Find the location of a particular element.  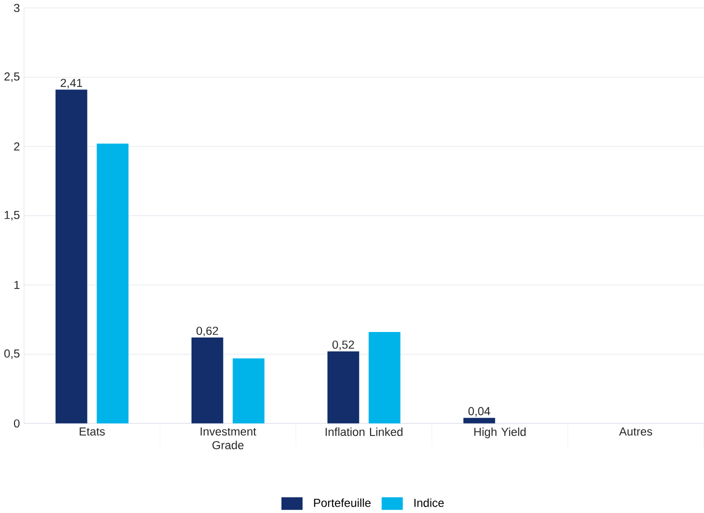

legend-label: Indice is located at coordinates (429, 503).